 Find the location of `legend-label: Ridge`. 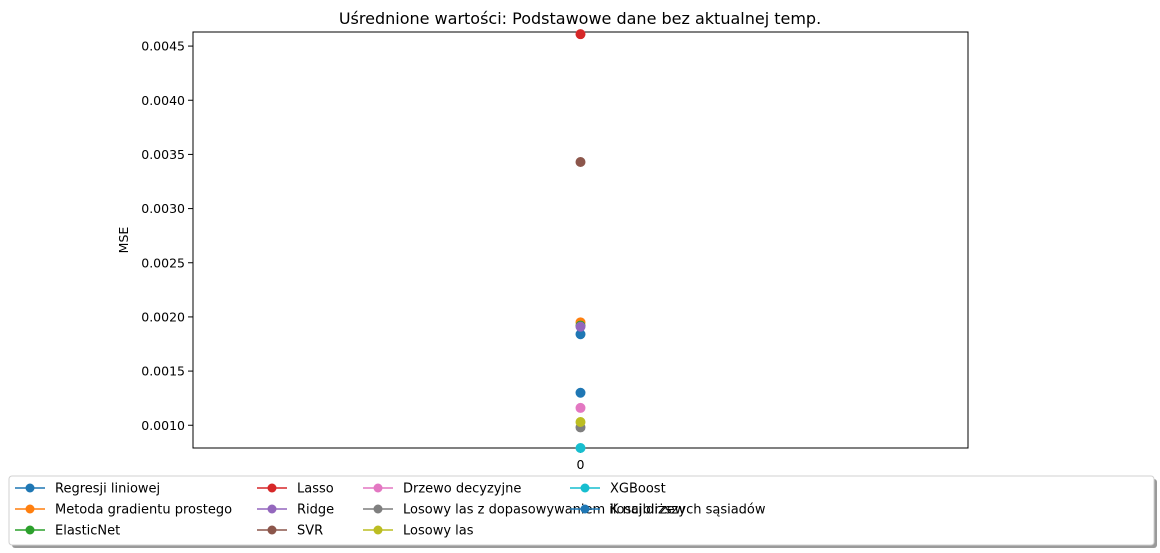

legend-label: Ridge is located at coordinates (315, 510).